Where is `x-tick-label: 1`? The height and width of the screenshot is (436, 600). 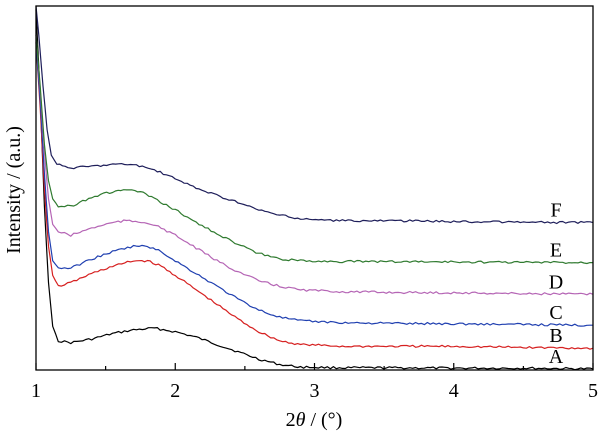
x-tick-label: 1 is located at coordinates (36, 391).